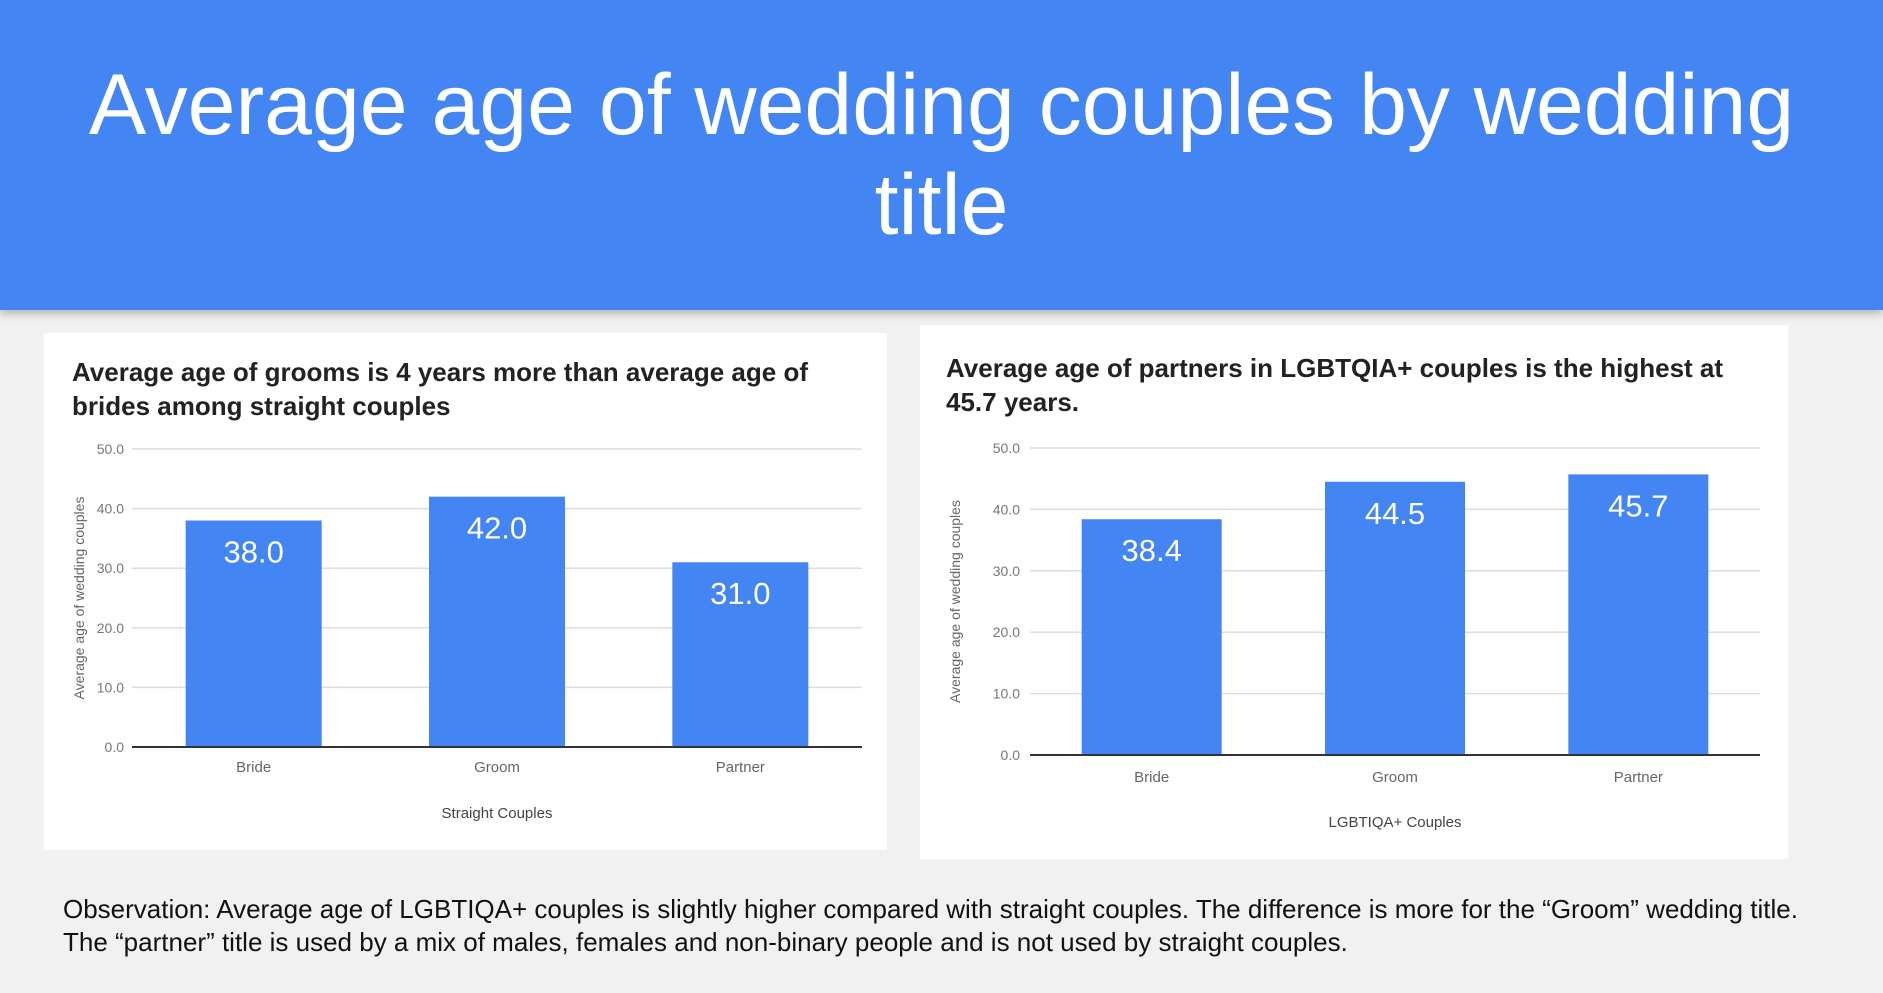  I want to click on bar-value-label: 38.0, so click(253, 552).